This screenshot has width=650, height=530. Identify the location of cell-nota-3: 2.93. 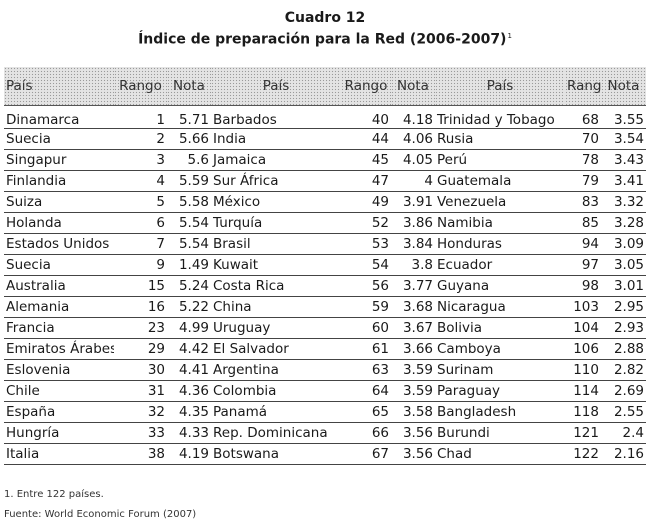
(623, 328).